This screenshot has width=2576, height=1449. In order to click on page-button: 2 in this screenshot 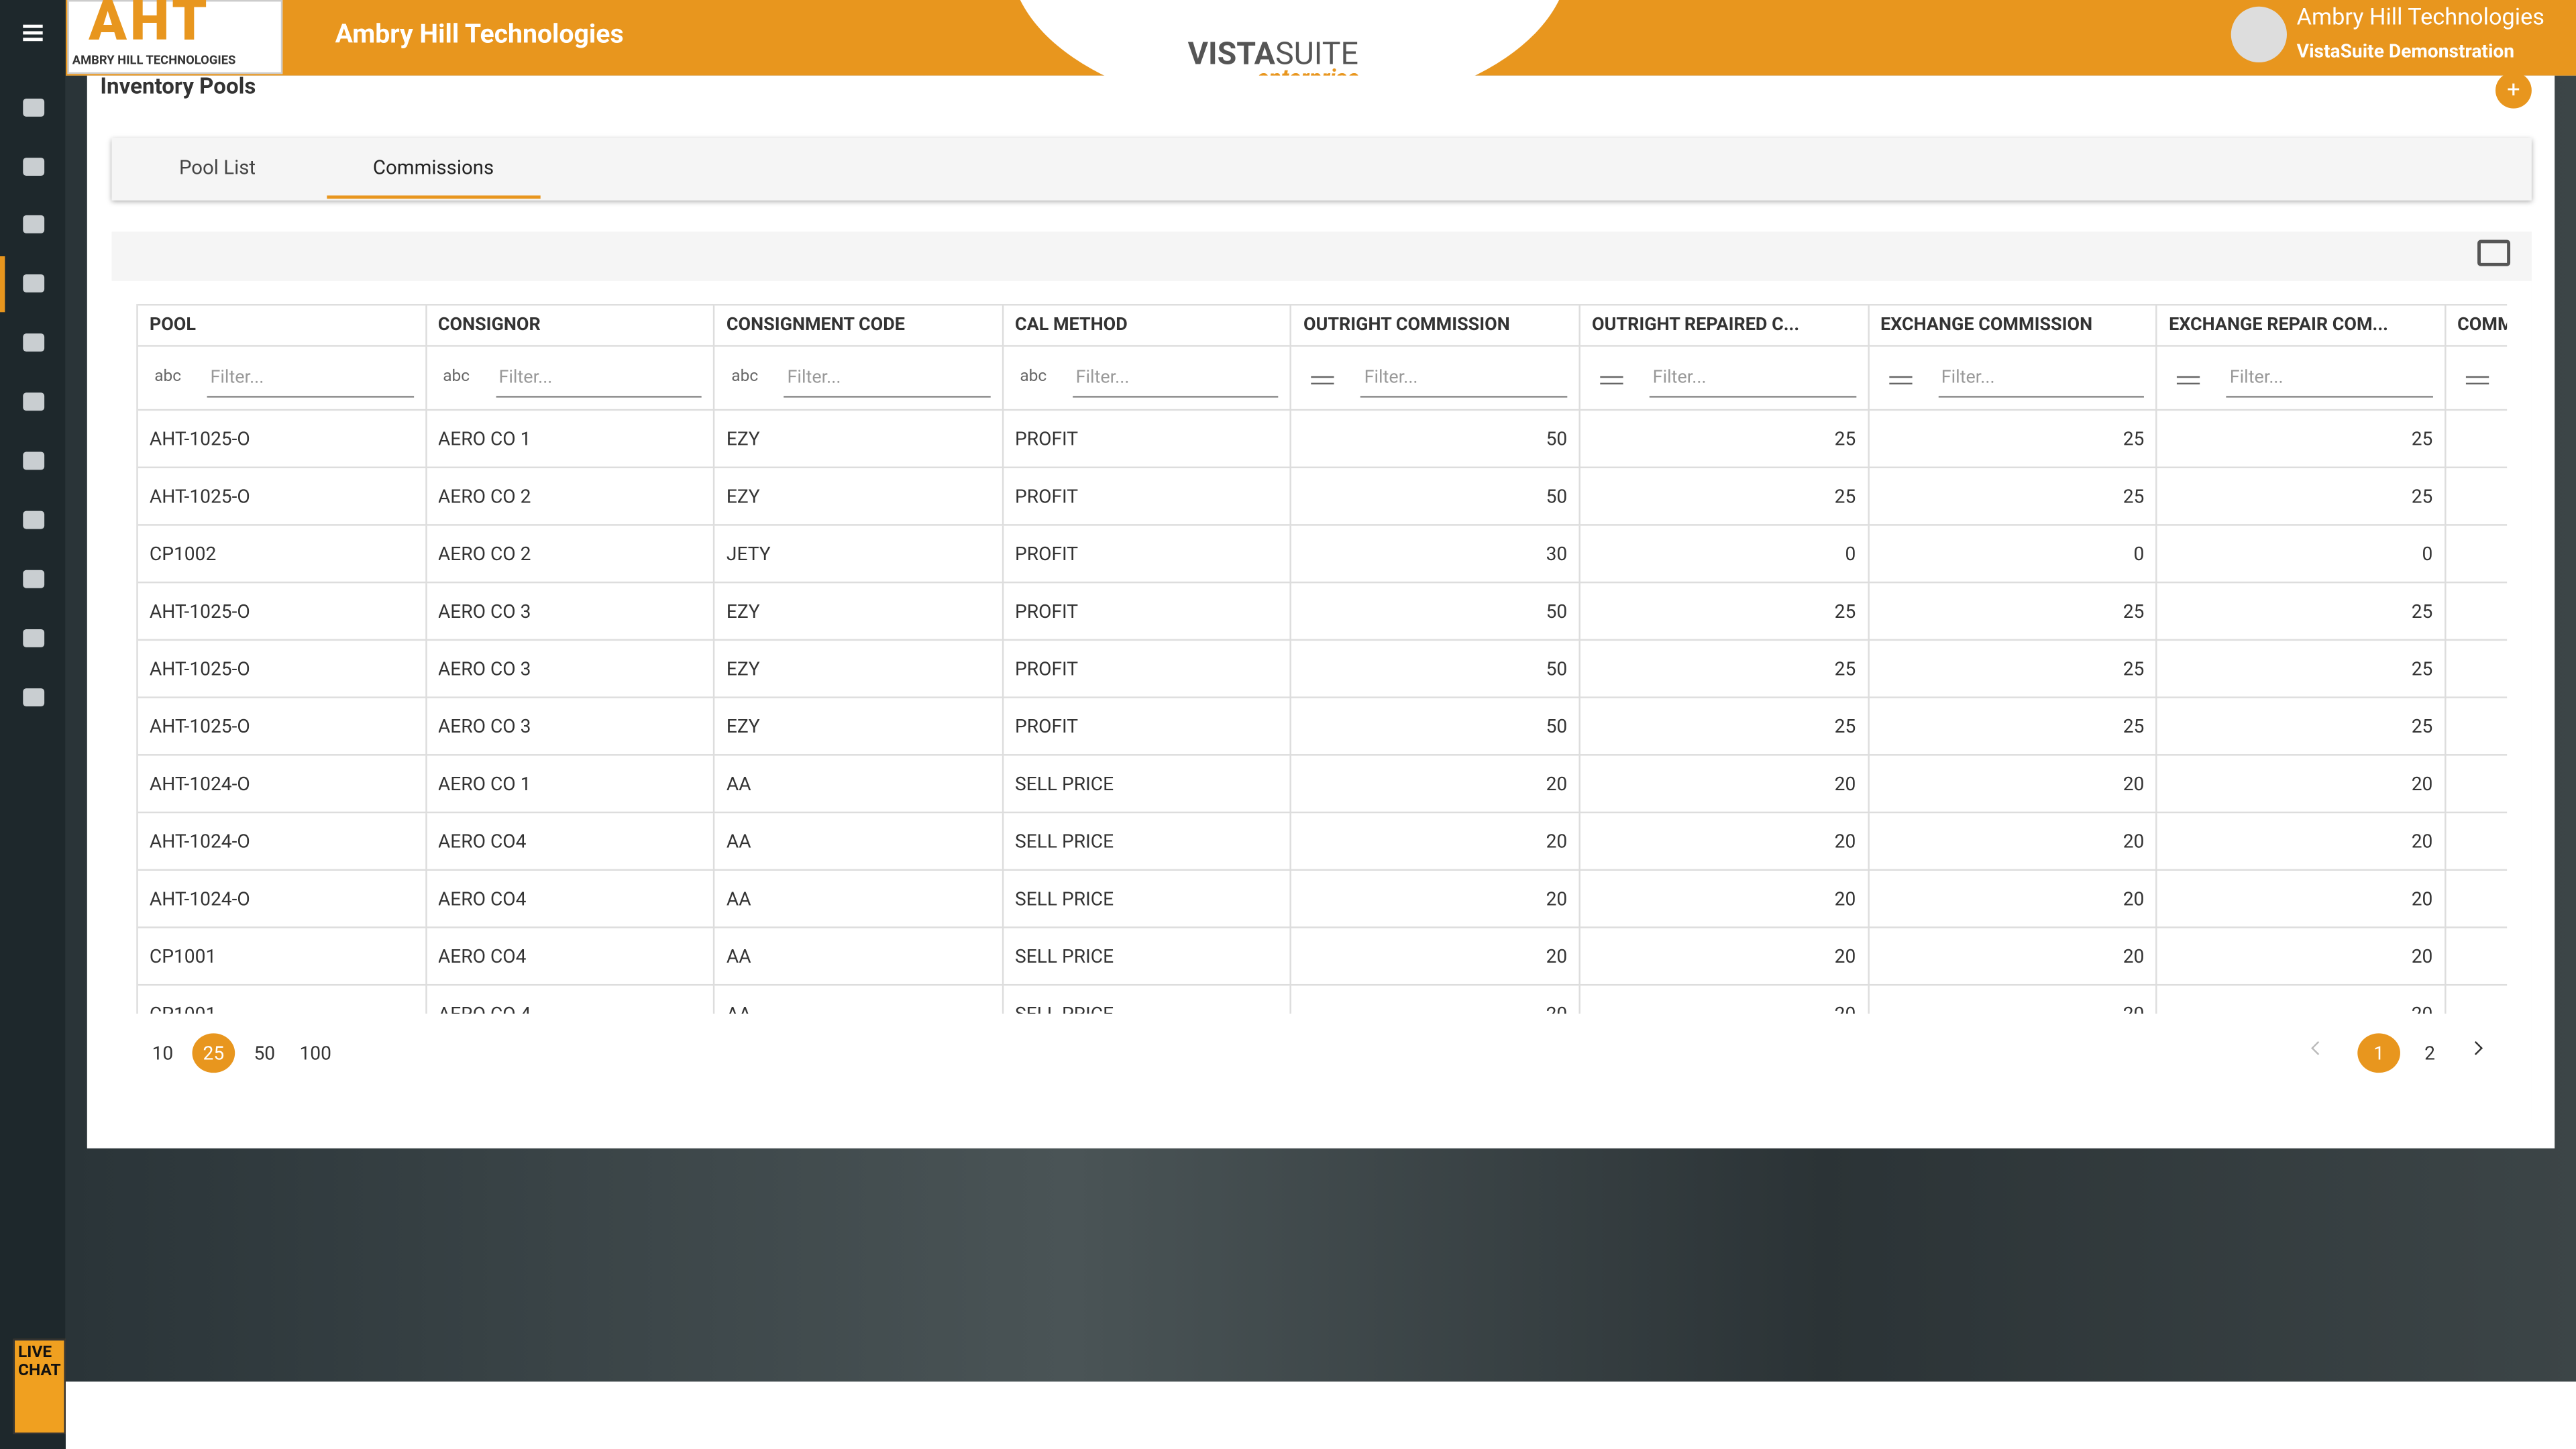, I will do `click(2429, 1053)`.